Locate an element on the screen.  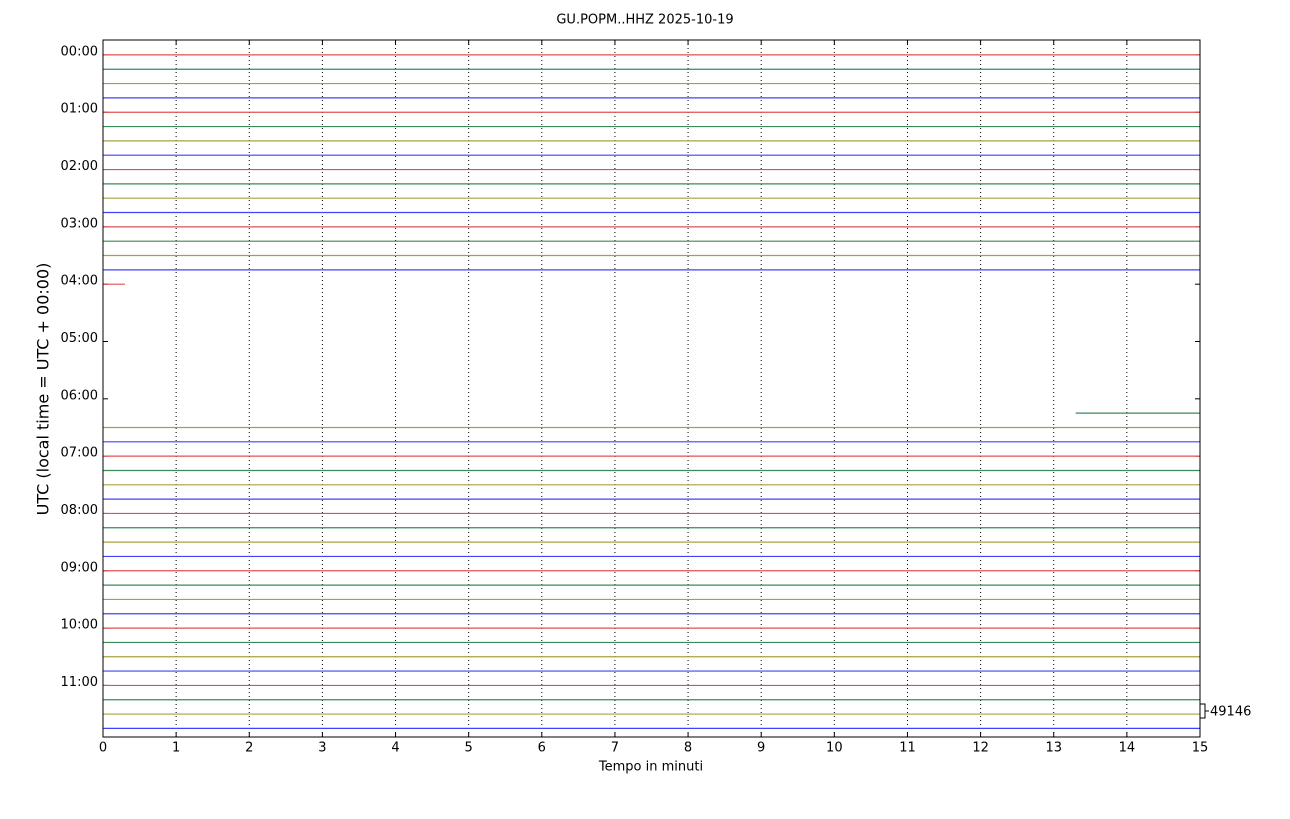
x-tick-label: 8 is located at coordinates (688, 748).